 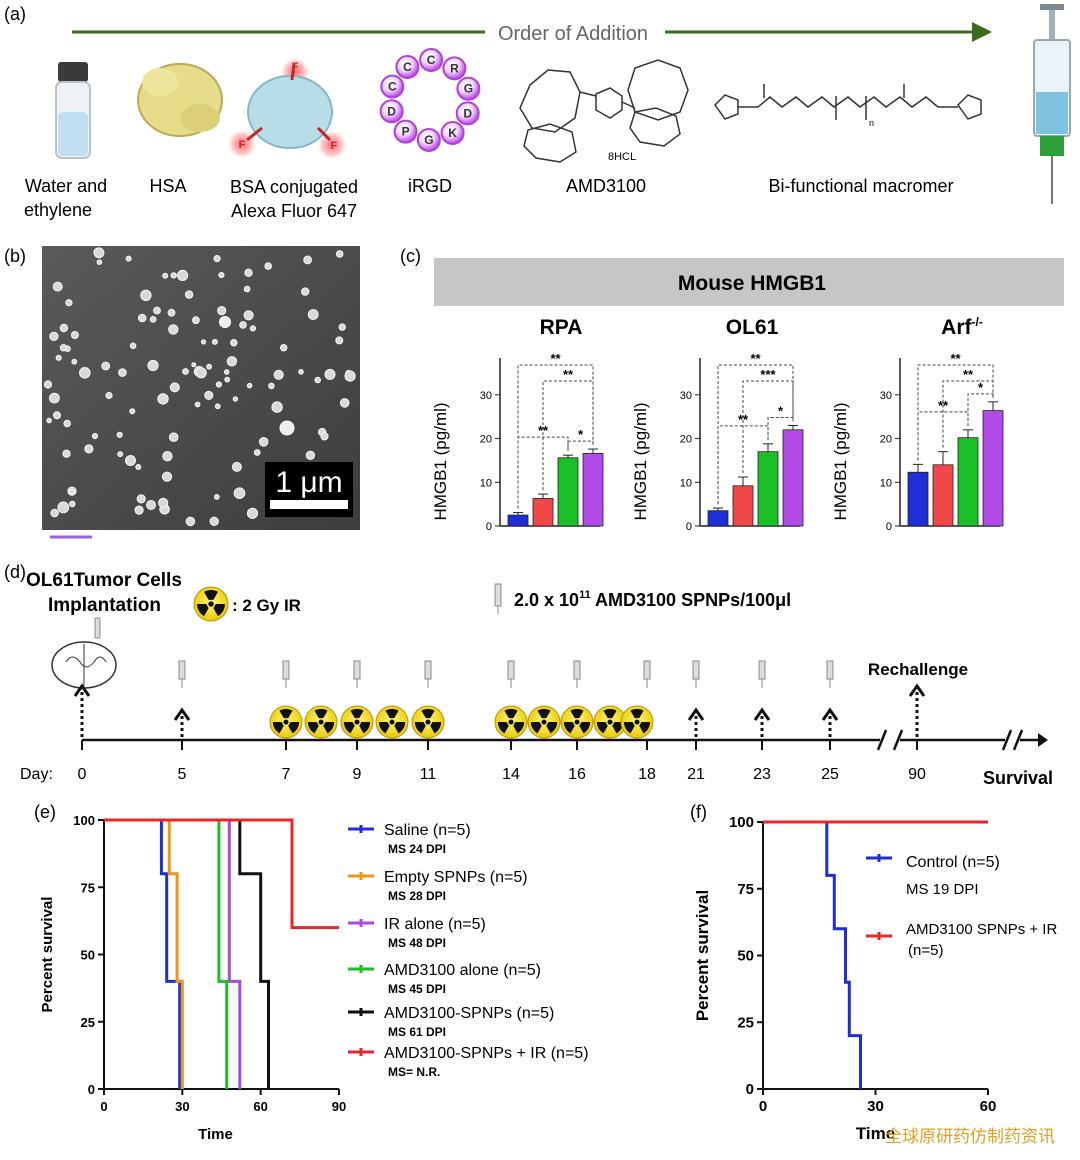 What do you see at coordinates (604, 111) in the screenshot?
I see `amd3100-structure` at bounding box center [604, 111].